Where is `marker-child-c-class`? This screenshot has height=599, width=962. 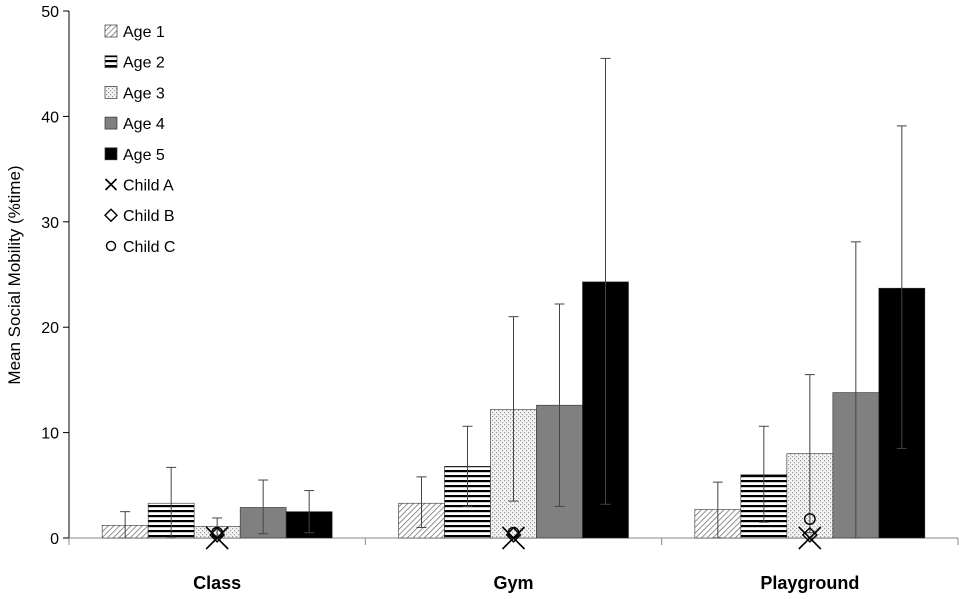 marker-child-c-class is located at coordinates (217, 532).